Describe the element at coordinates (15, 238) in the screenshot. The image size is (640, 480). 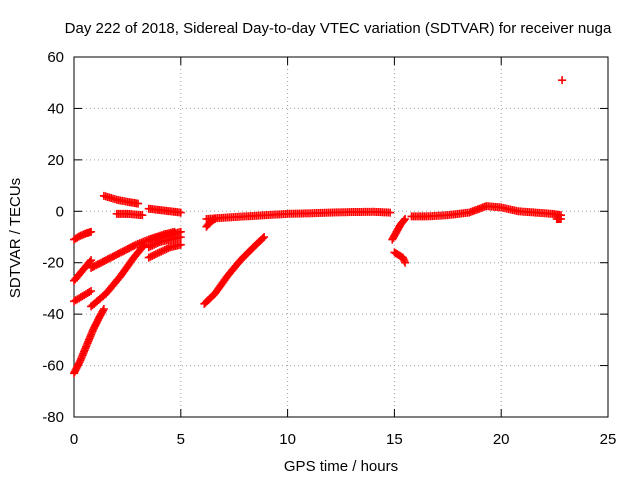
I see `y-axis-label: SDTVAR / TECUs` at that location.